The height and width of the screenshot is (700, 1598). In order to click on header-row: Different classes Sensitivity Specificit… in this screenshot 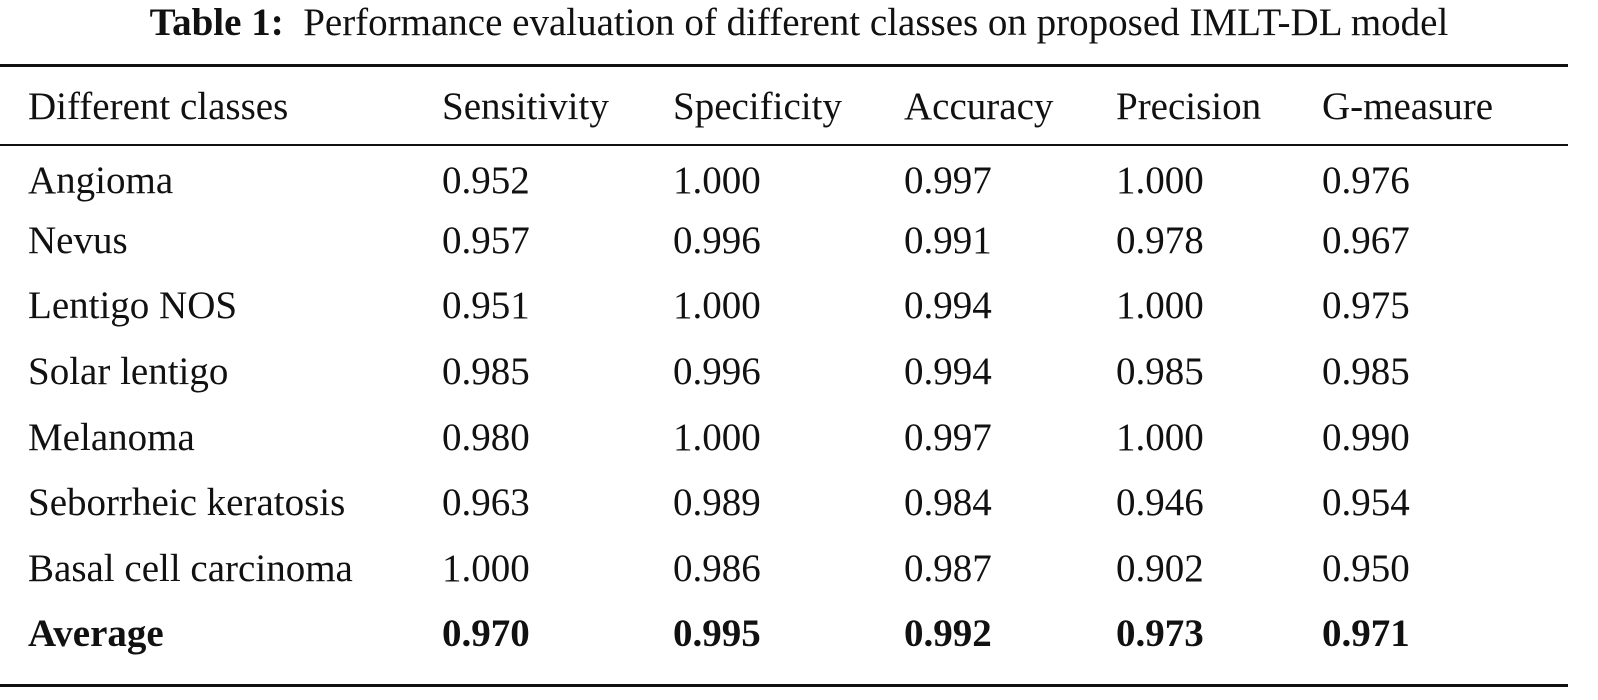, I will do `click(784, 106)`.